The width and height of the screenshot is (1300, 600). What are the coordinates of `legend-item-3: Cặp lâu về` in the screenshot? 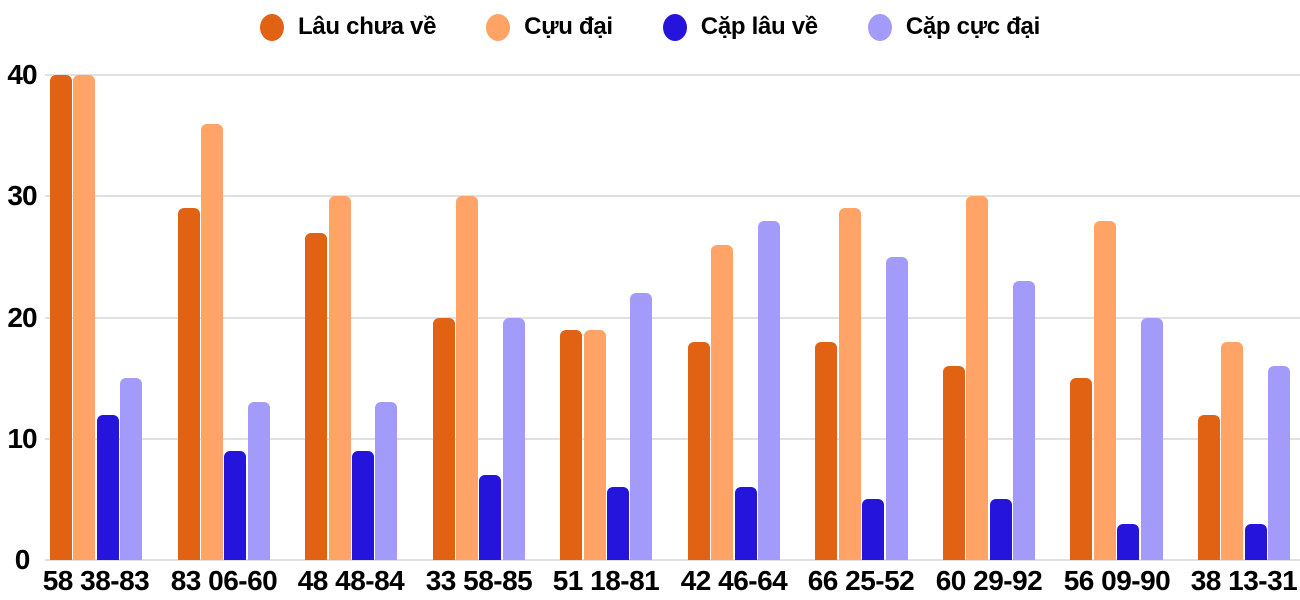 It's located at (740, 27).